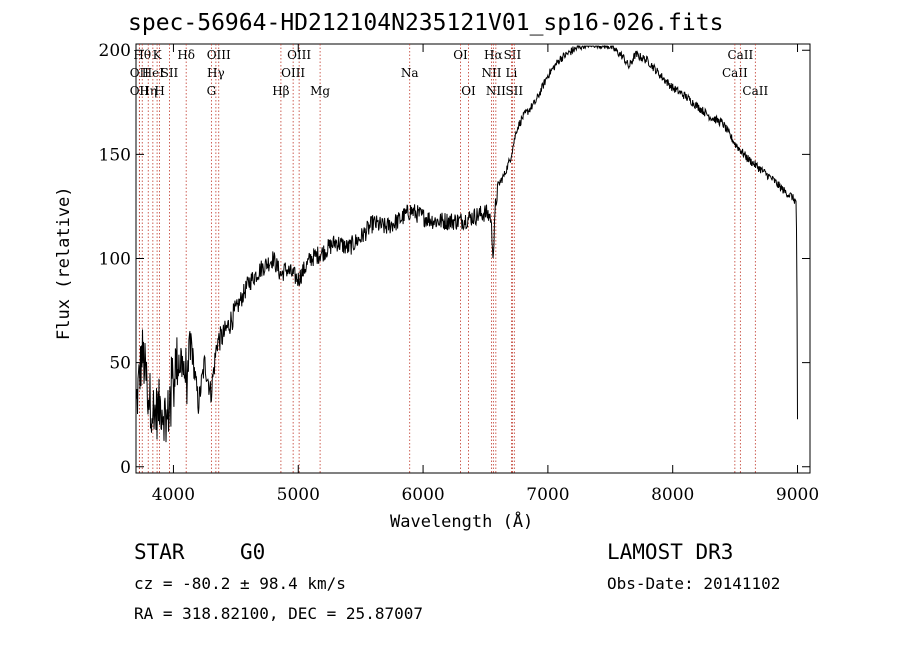 This screenshot has height=649, width=900. Describe the element at coordinates (547, 495) in the screenshot. I see `x-tick-label: 7000` at that location.